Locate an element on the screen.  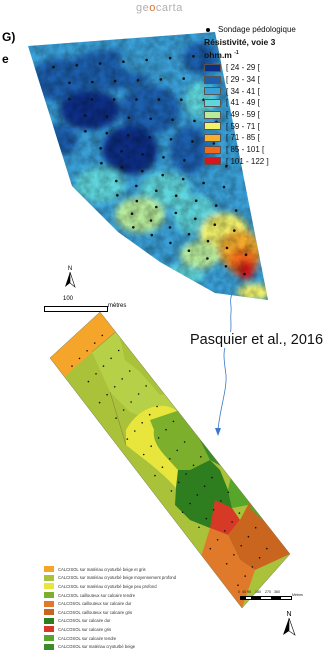
logo-part-3: carta is located at coordinates (169, 8).